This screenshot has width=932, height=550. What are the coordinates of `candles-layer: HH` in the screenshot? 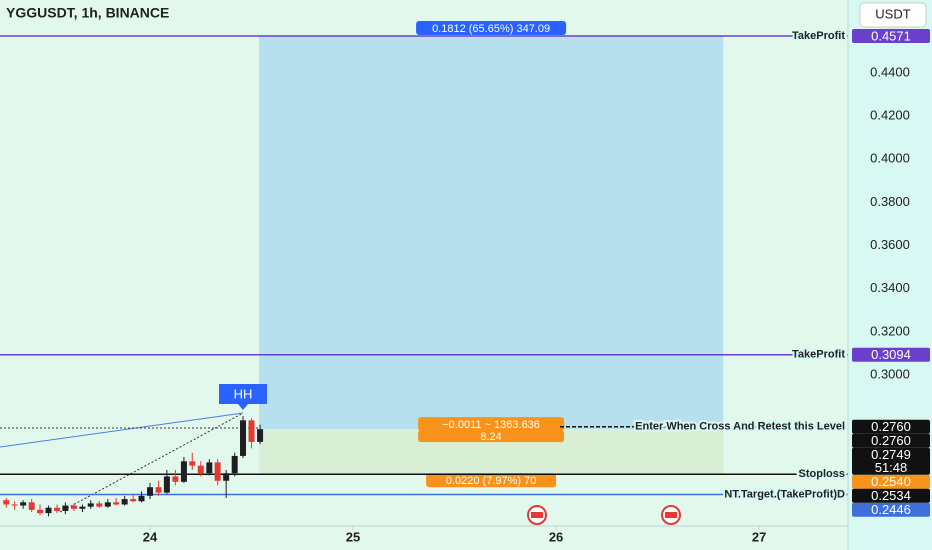 It's located at (135, 450).